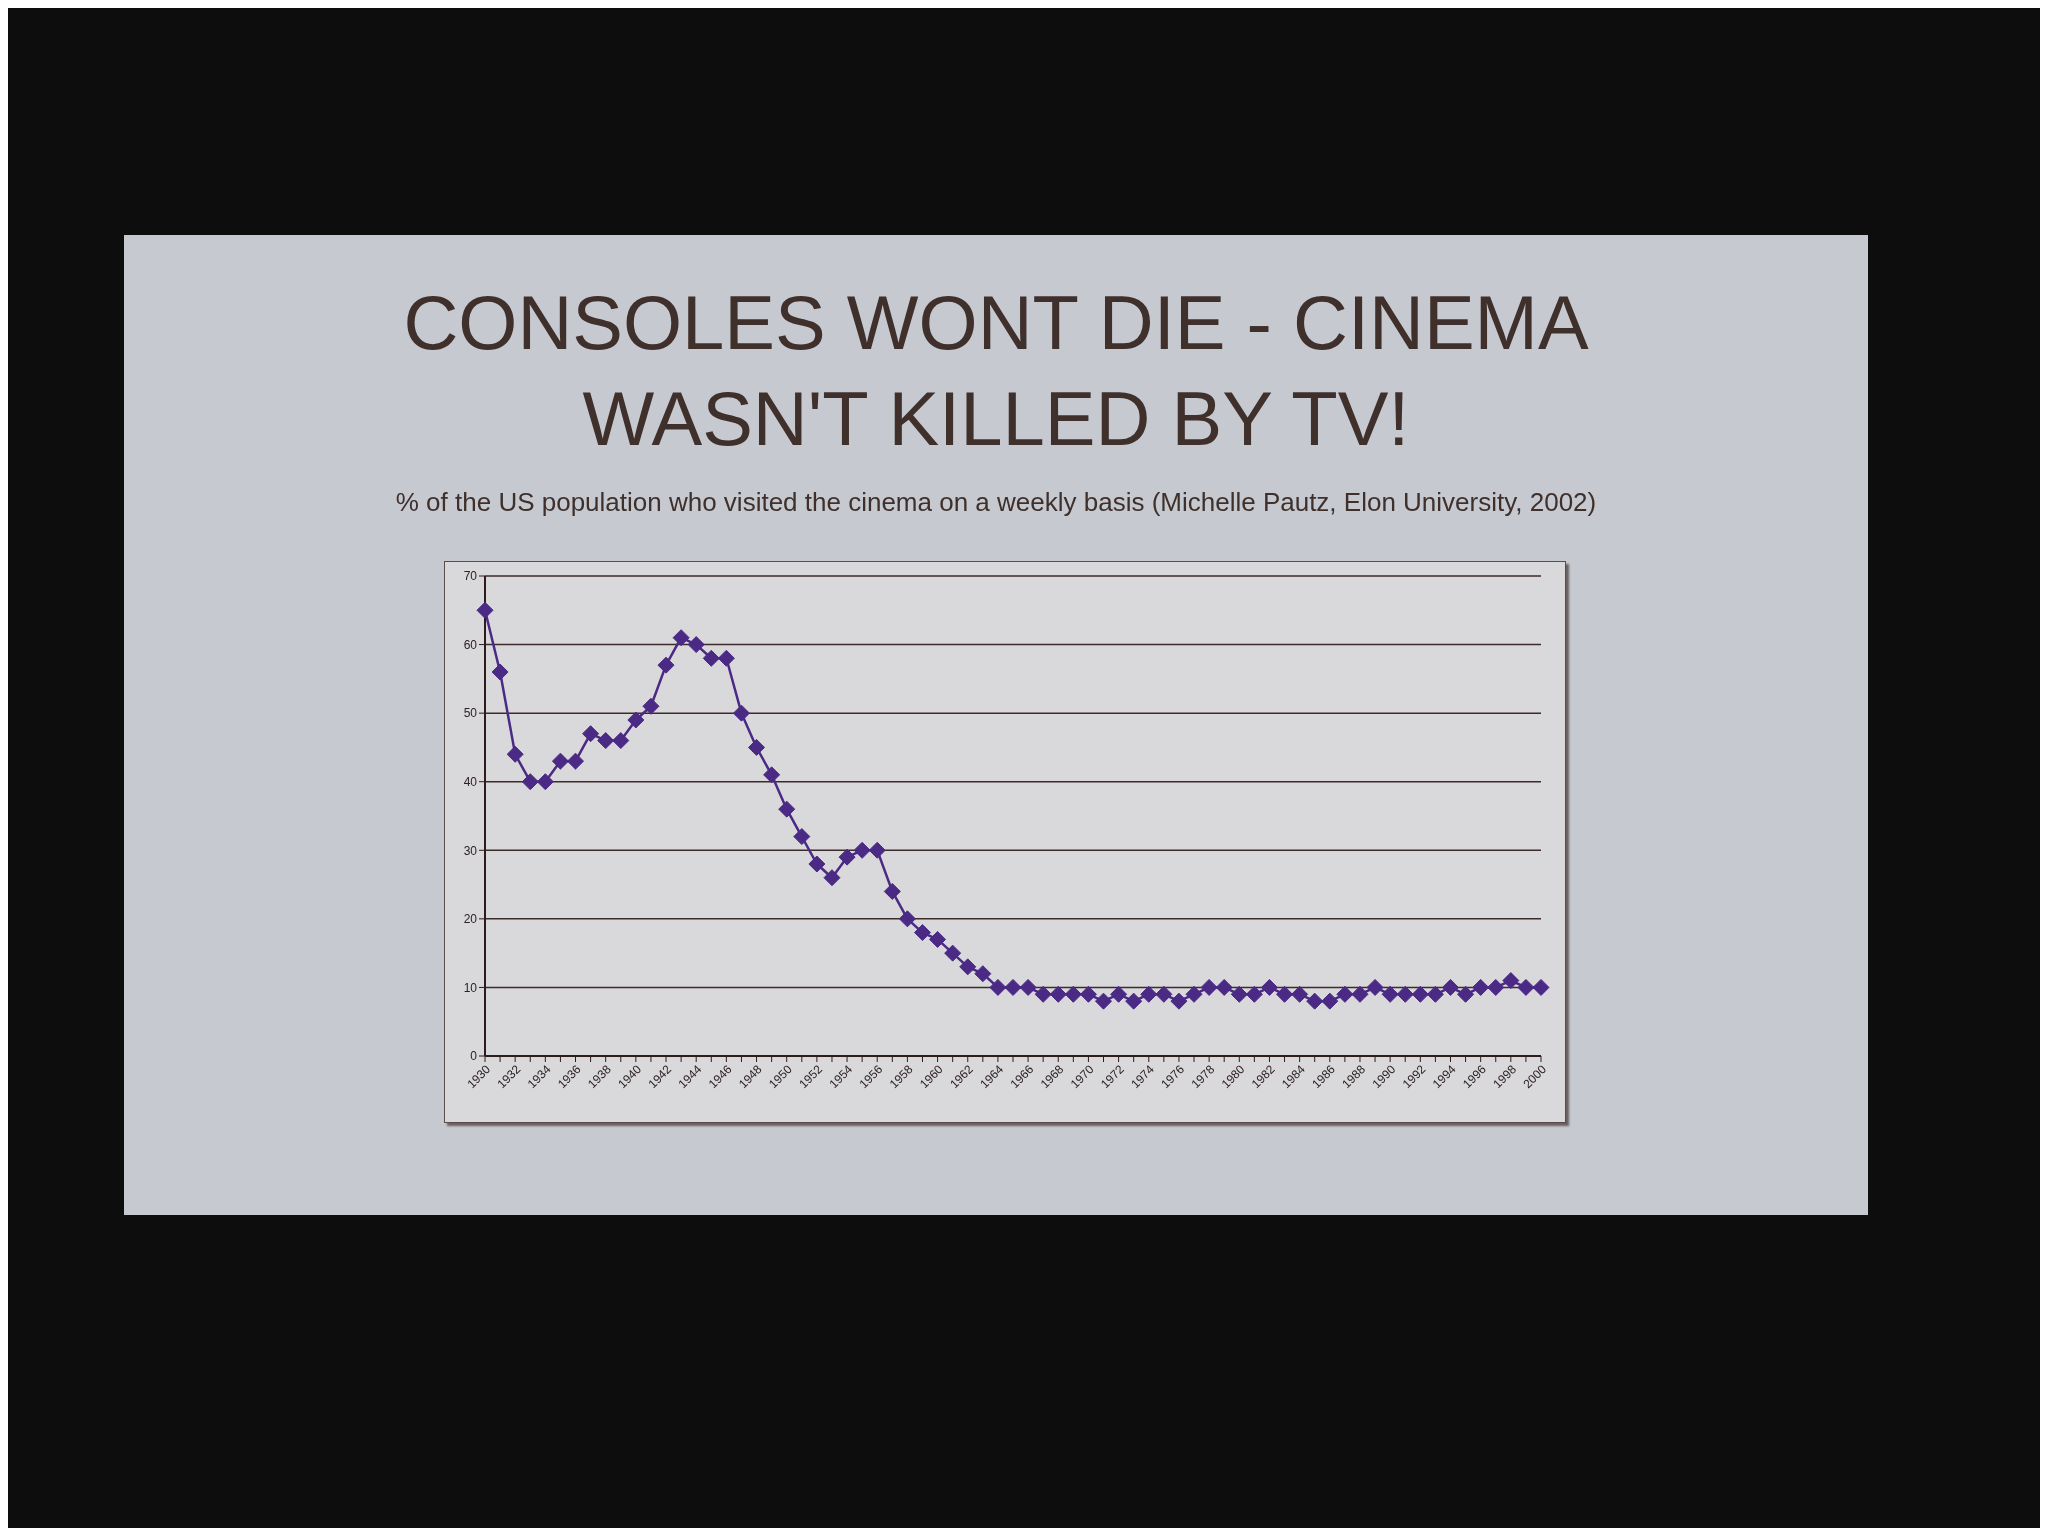  I want to click on y-tick-label: 40, so click(470, 781).